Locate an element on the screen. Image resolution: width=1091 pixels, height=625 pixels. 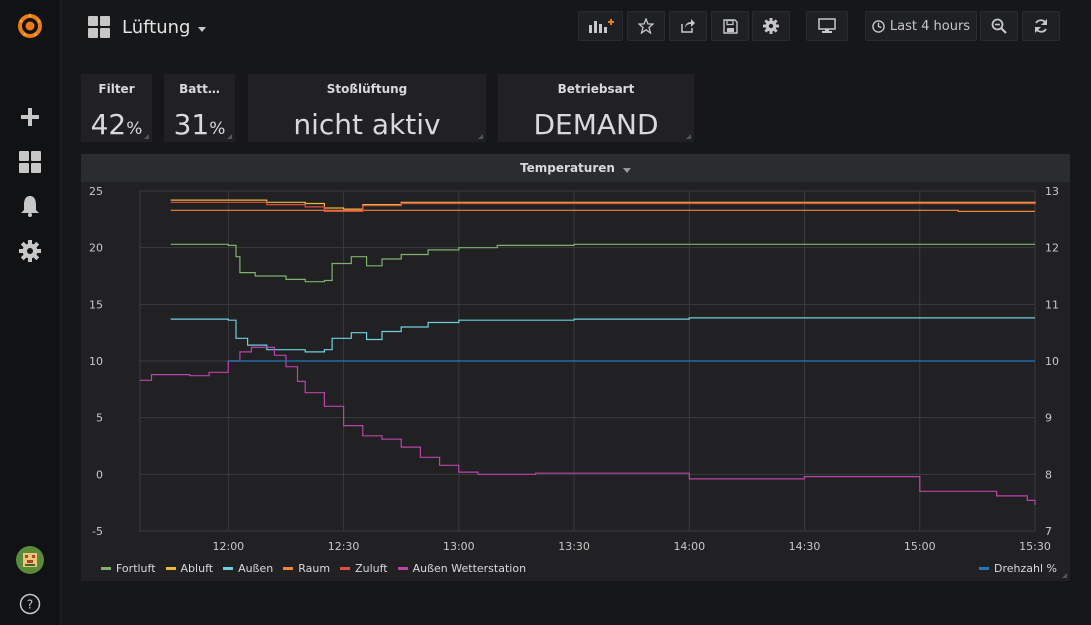
star-icon is located at coordinates (646, 26).